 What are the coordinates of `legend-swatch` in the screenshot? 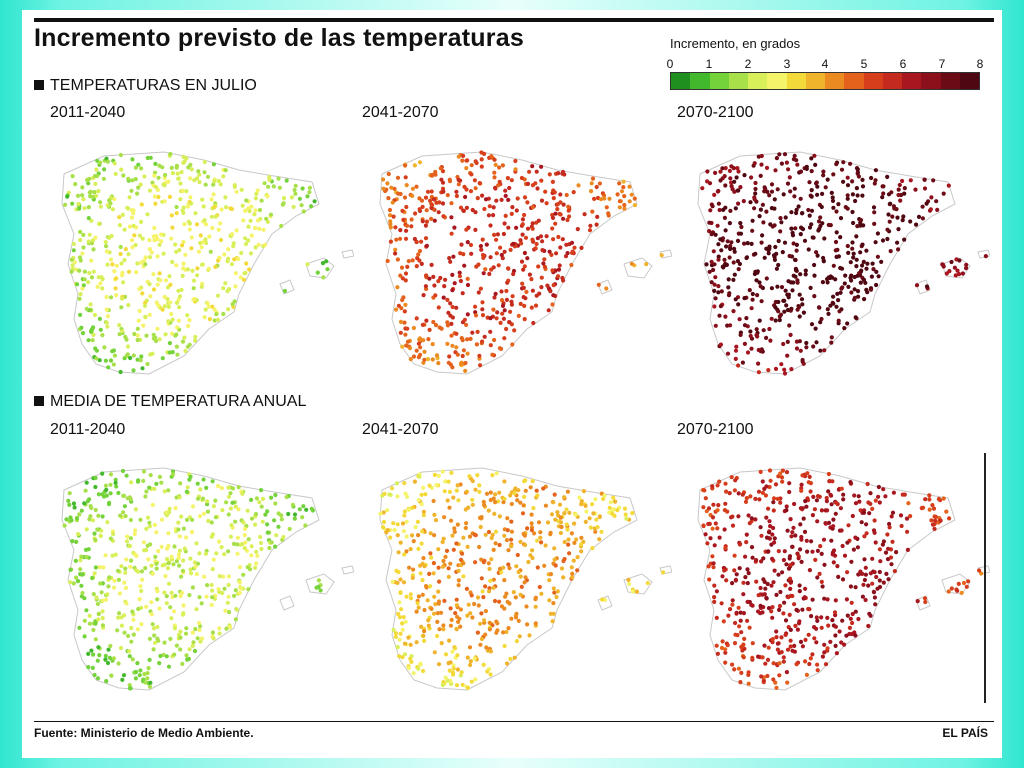 It's located at (796, 81).